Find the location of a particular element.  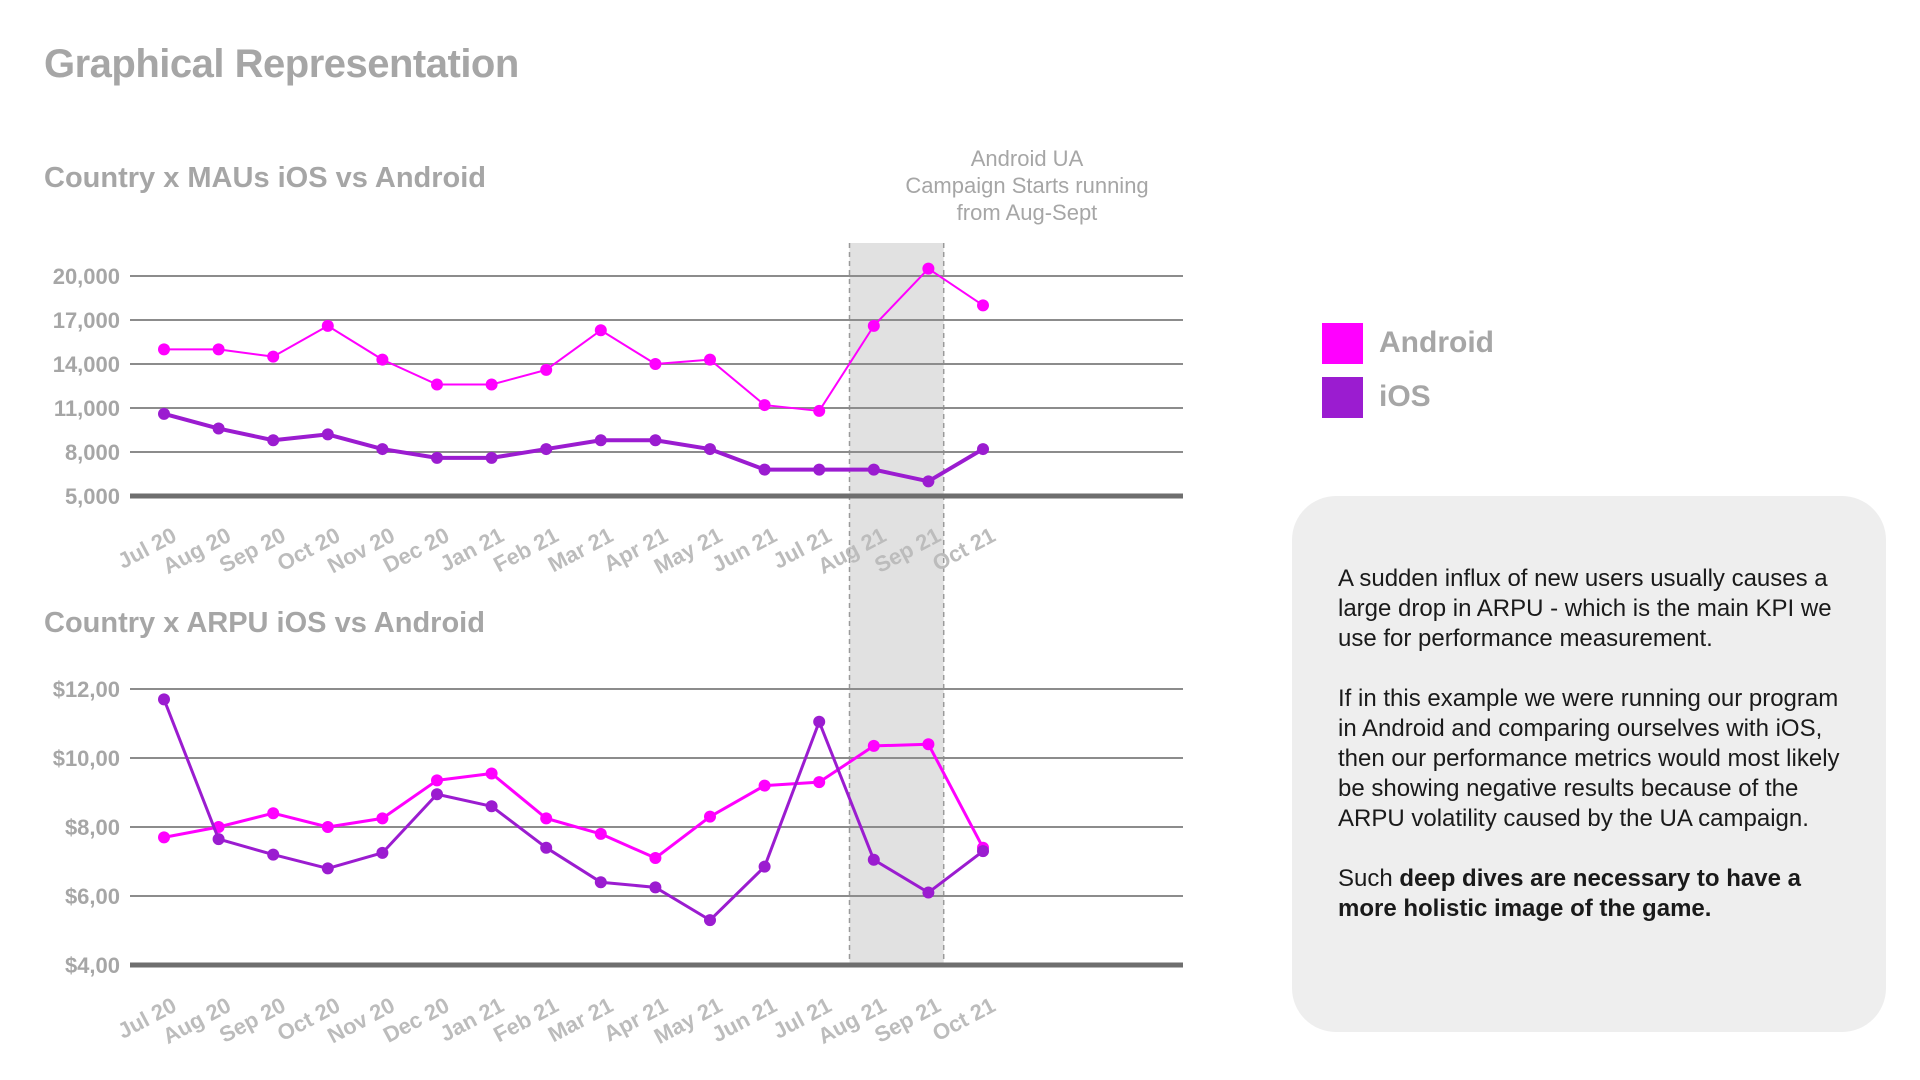

chart-title: Country x MAUs iOS vs Android is located at coordinates (265, 178).